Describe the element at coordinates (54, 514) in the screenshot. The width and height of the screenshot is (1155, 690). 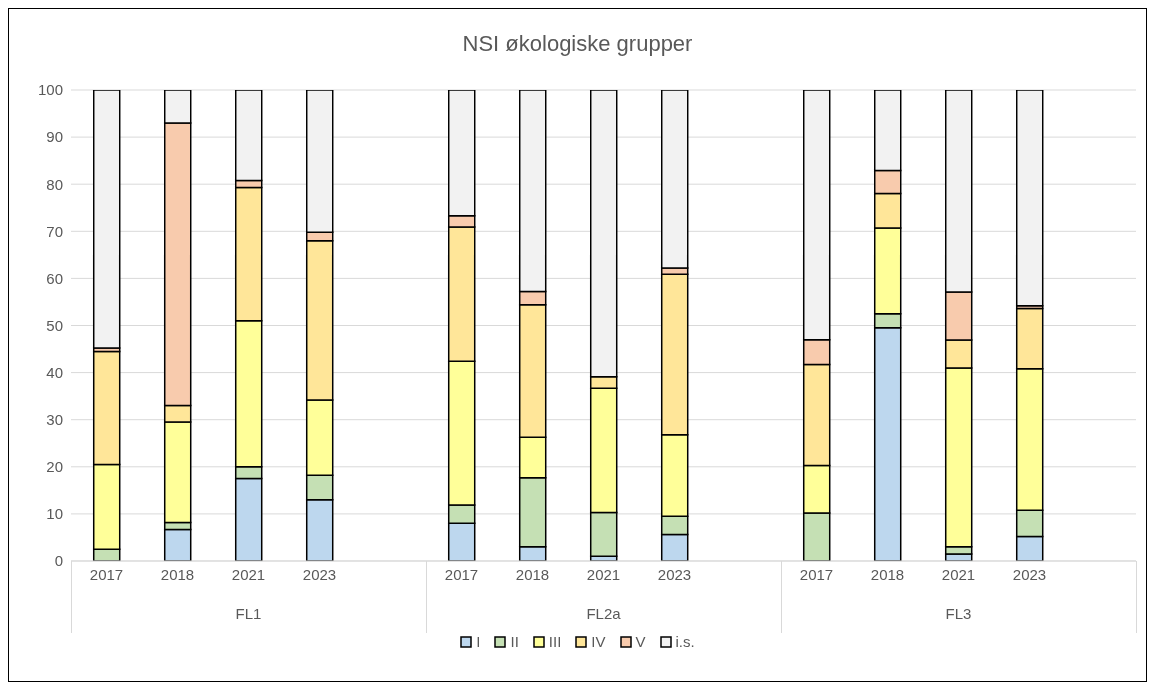
I see `y-tick-label: 10` at that location.